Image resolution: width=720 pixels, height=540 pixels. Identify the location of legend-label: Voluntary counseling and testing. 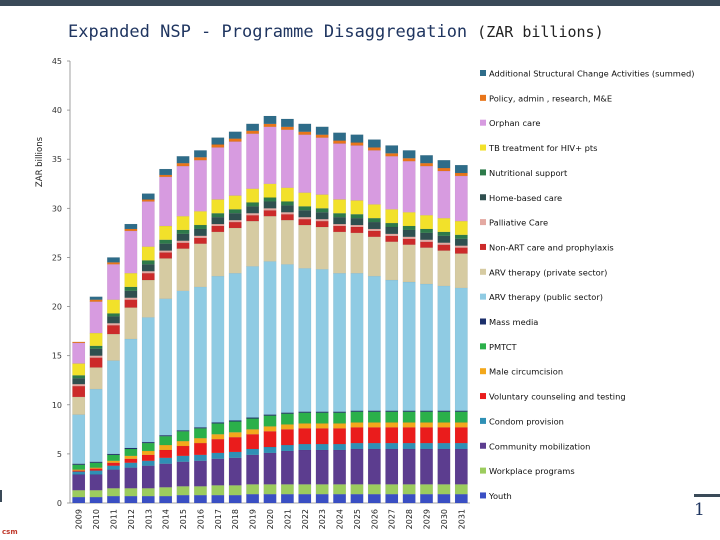
(557, 397).